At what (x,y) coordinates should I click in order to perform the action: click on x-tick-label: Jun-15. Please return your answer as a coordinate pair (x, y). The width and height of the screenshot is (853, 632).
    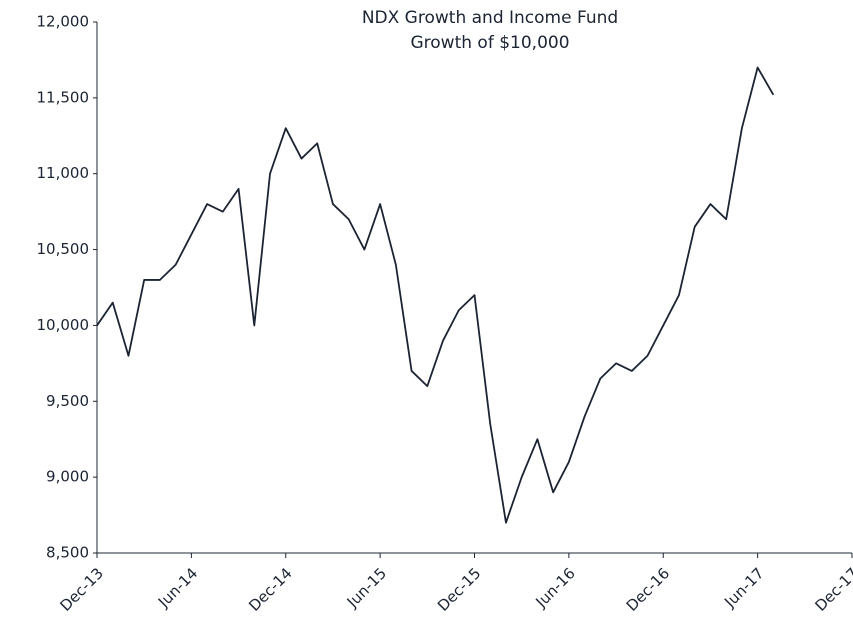
    Looking at the image, I should click on (366, 587).